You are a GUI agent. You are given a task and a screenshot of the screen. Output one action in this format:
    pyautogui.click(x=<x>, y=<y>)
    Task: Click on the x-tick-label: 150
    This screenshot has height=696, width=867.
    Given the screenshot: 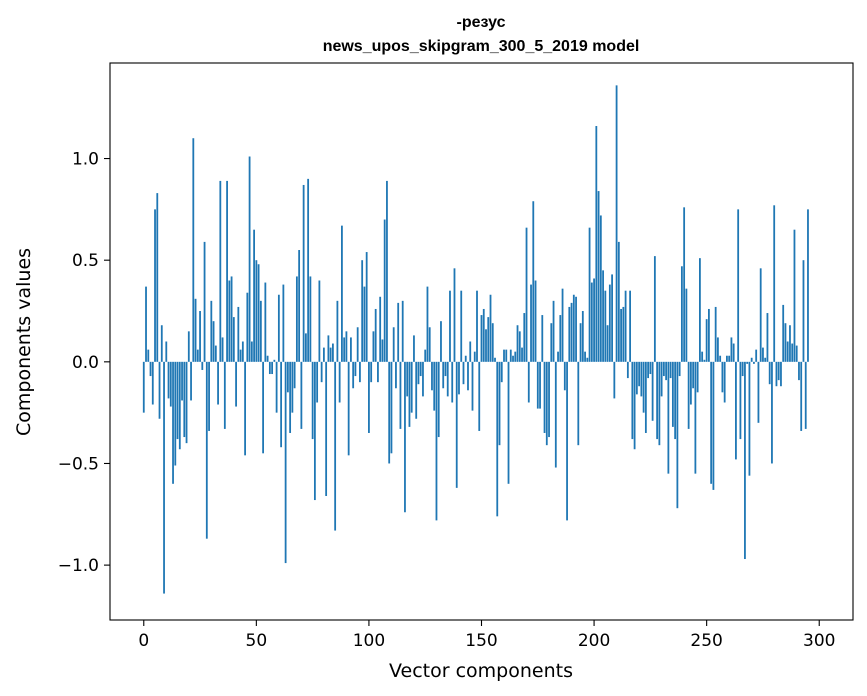 What is the action you would take?
    pyautogui.click(x=481, y=641)
    